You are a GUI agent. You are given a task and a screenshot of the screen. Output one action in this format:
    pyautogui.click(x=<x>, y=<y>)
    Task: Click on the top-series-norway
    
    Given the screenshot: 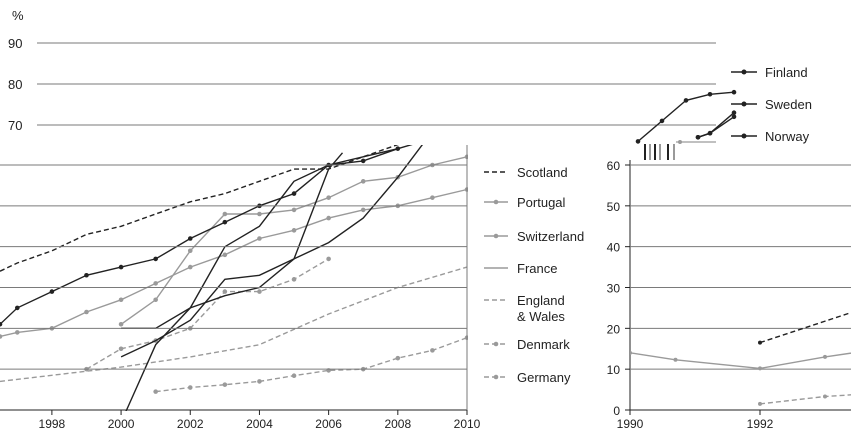 What is the action you would take?
    pyautogui.click(x=716, y=127)
    